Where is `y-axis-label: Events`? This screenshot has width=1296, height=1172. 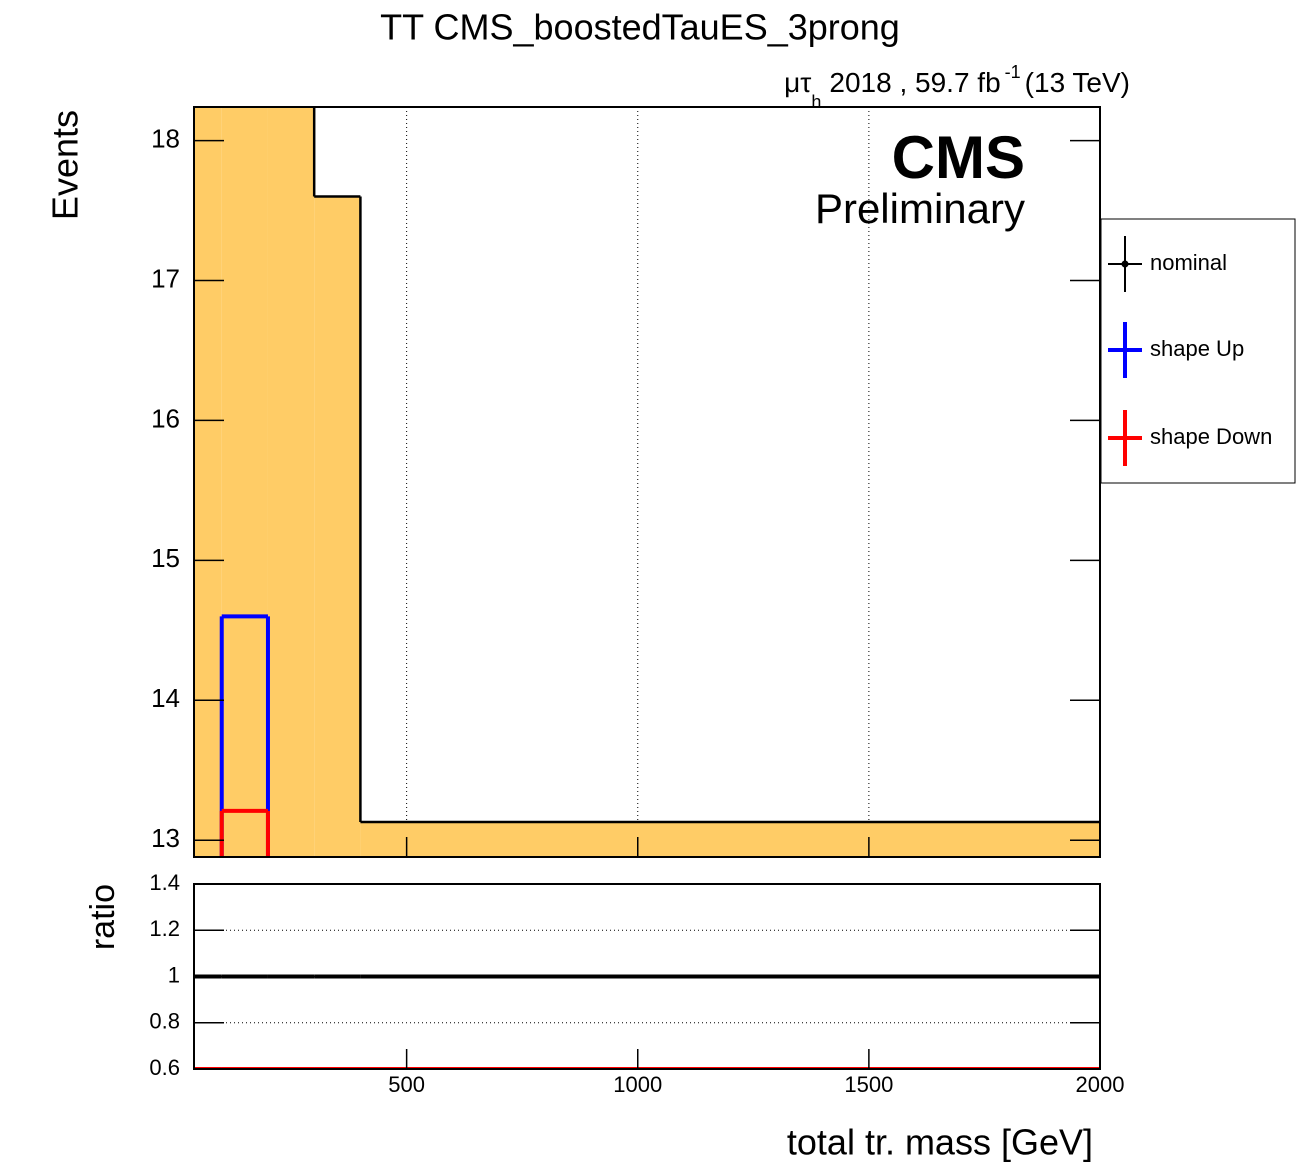 y-axis-label: Events is located at coordinates (65, 165).